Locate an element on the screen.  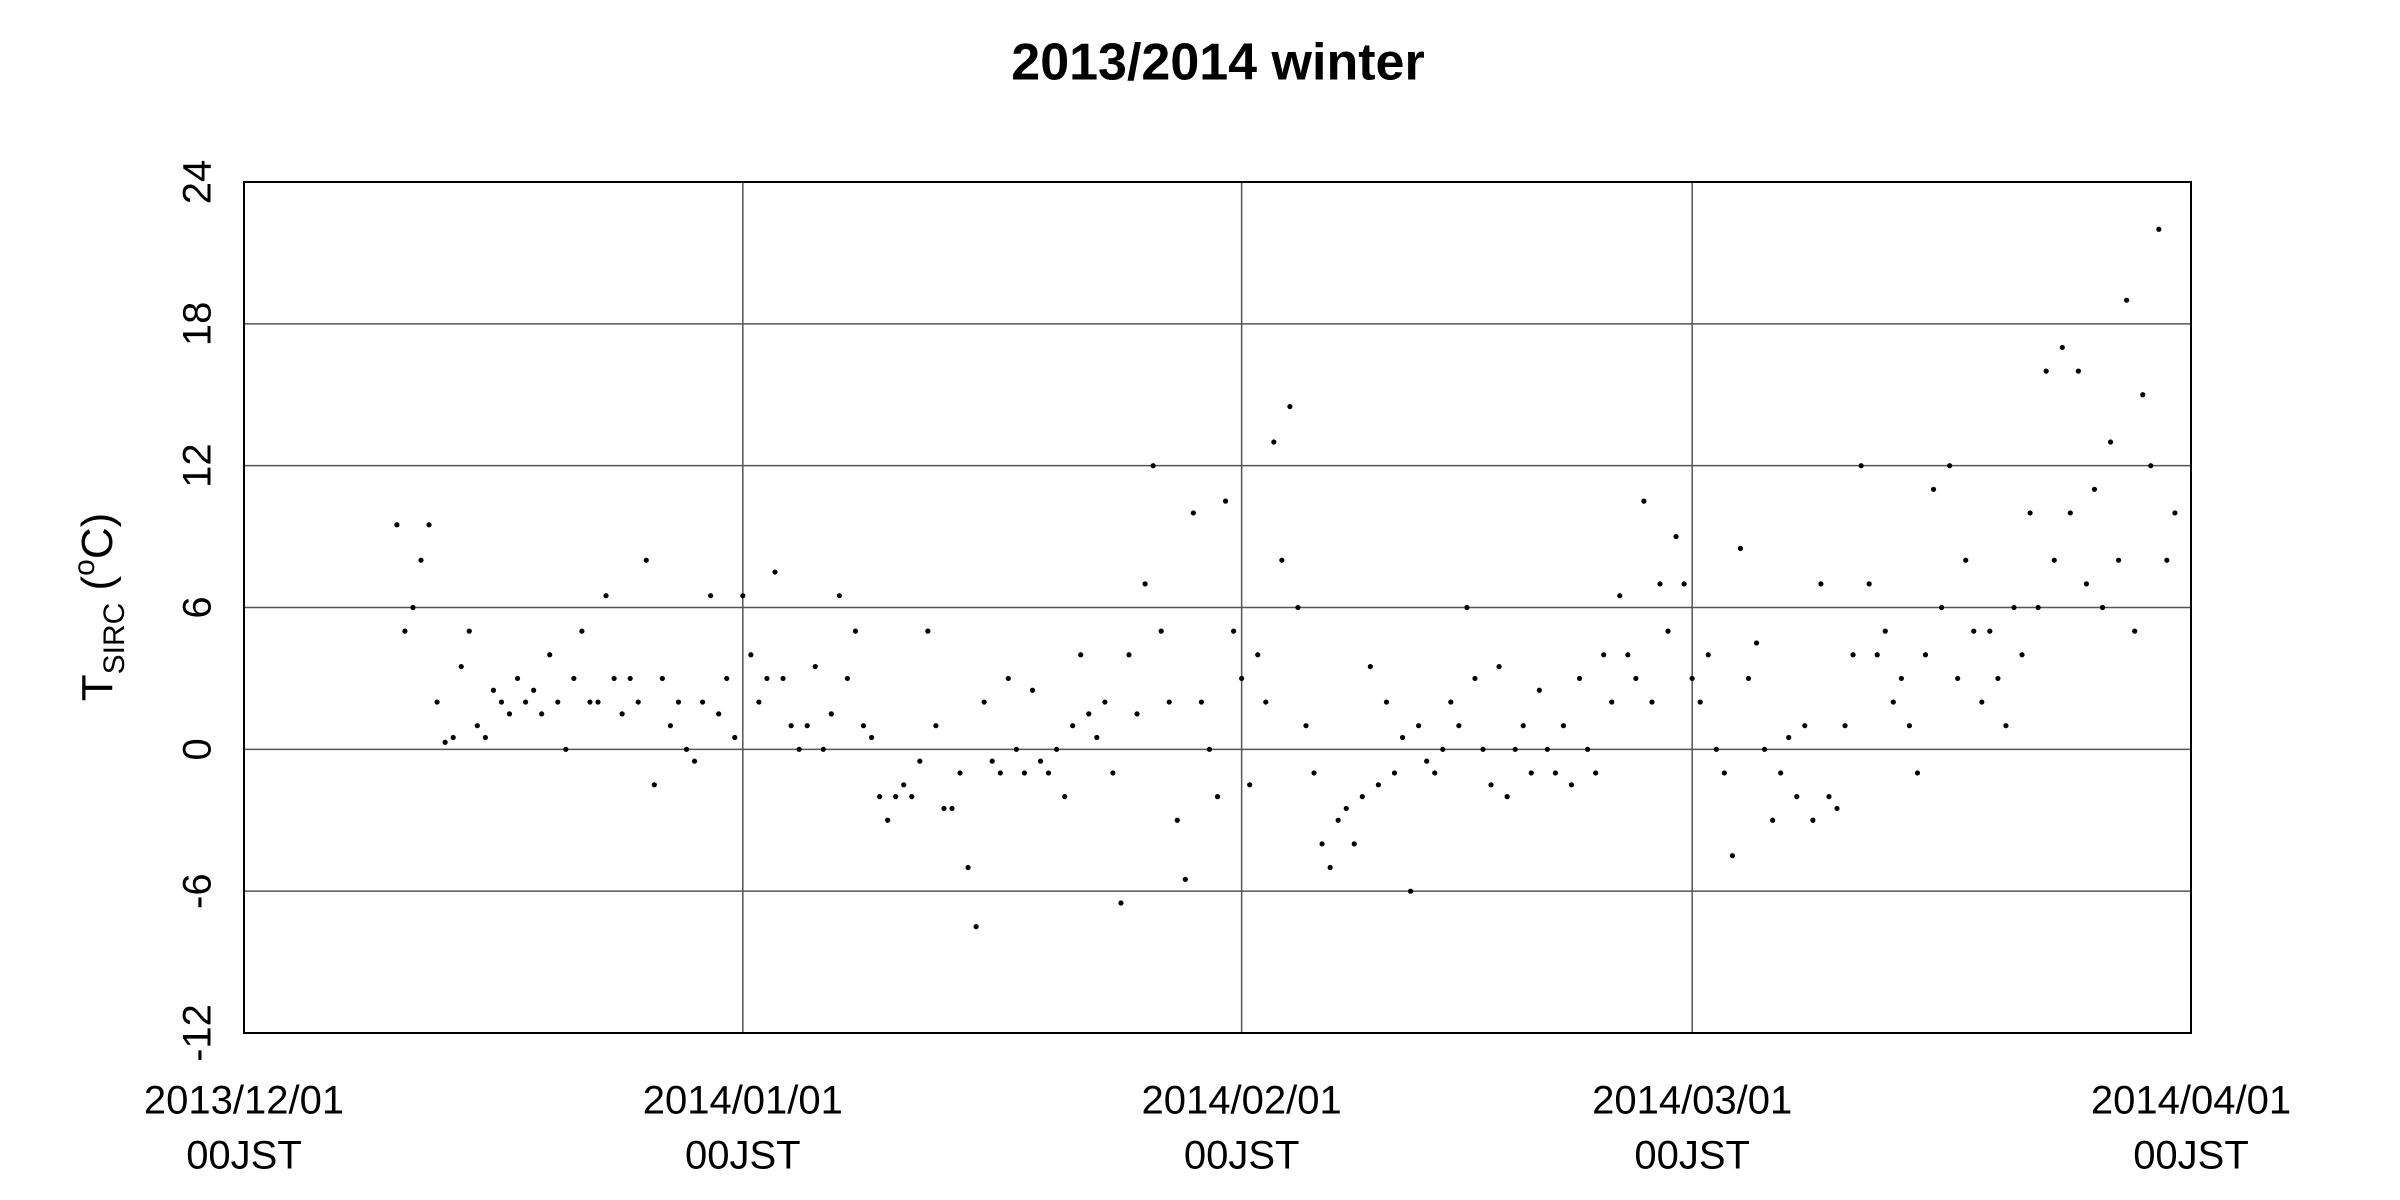
y-tick-label: 24 is located at coordinates (198, 182).